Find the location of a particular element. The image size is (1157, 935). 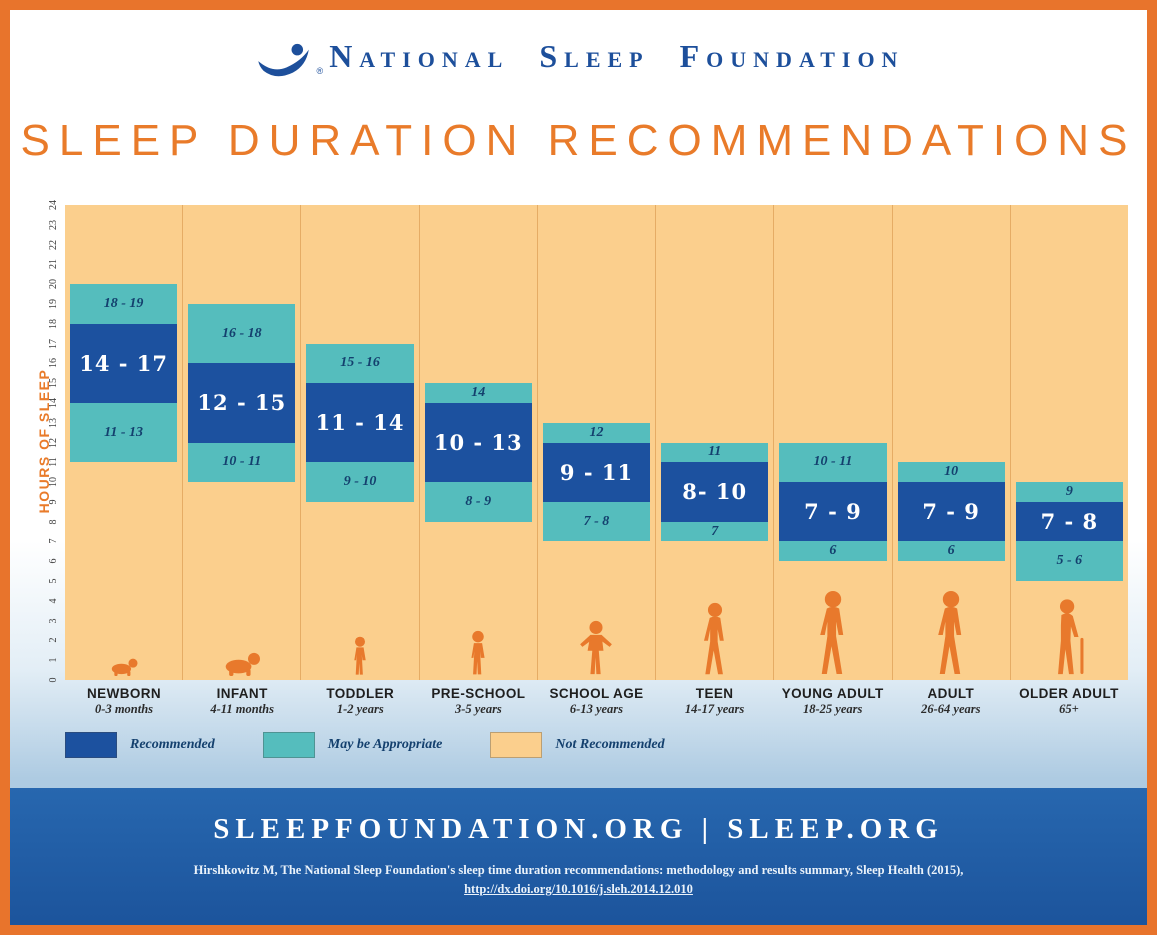

age-group-label: OLDER ADULT 65+ is located at coordinates (1069, 701).